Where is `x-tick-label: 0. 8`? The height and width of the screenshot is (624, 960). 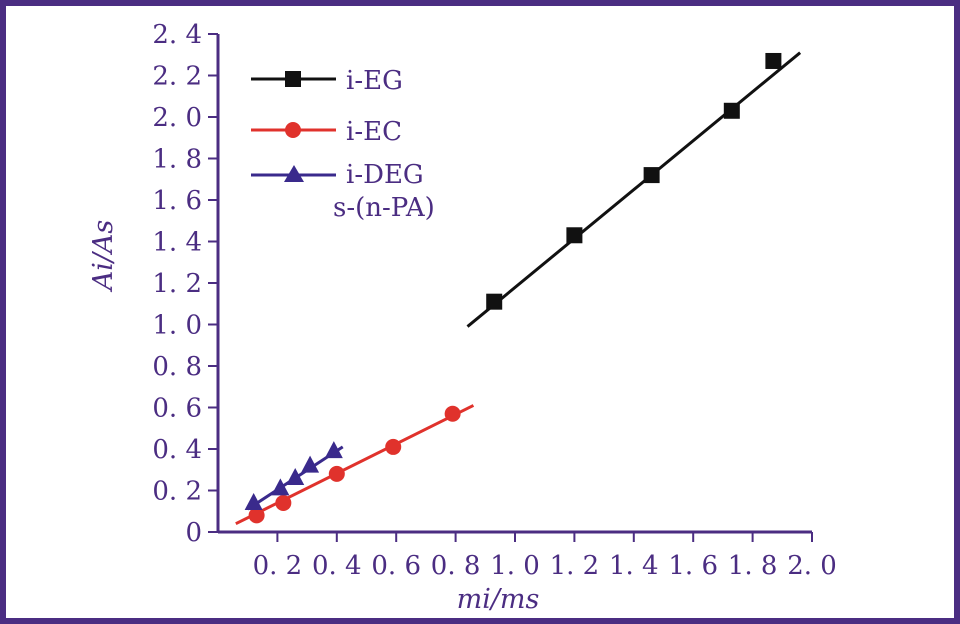
x-tick-label: 0. 8 is located at coordinates (456, 566).